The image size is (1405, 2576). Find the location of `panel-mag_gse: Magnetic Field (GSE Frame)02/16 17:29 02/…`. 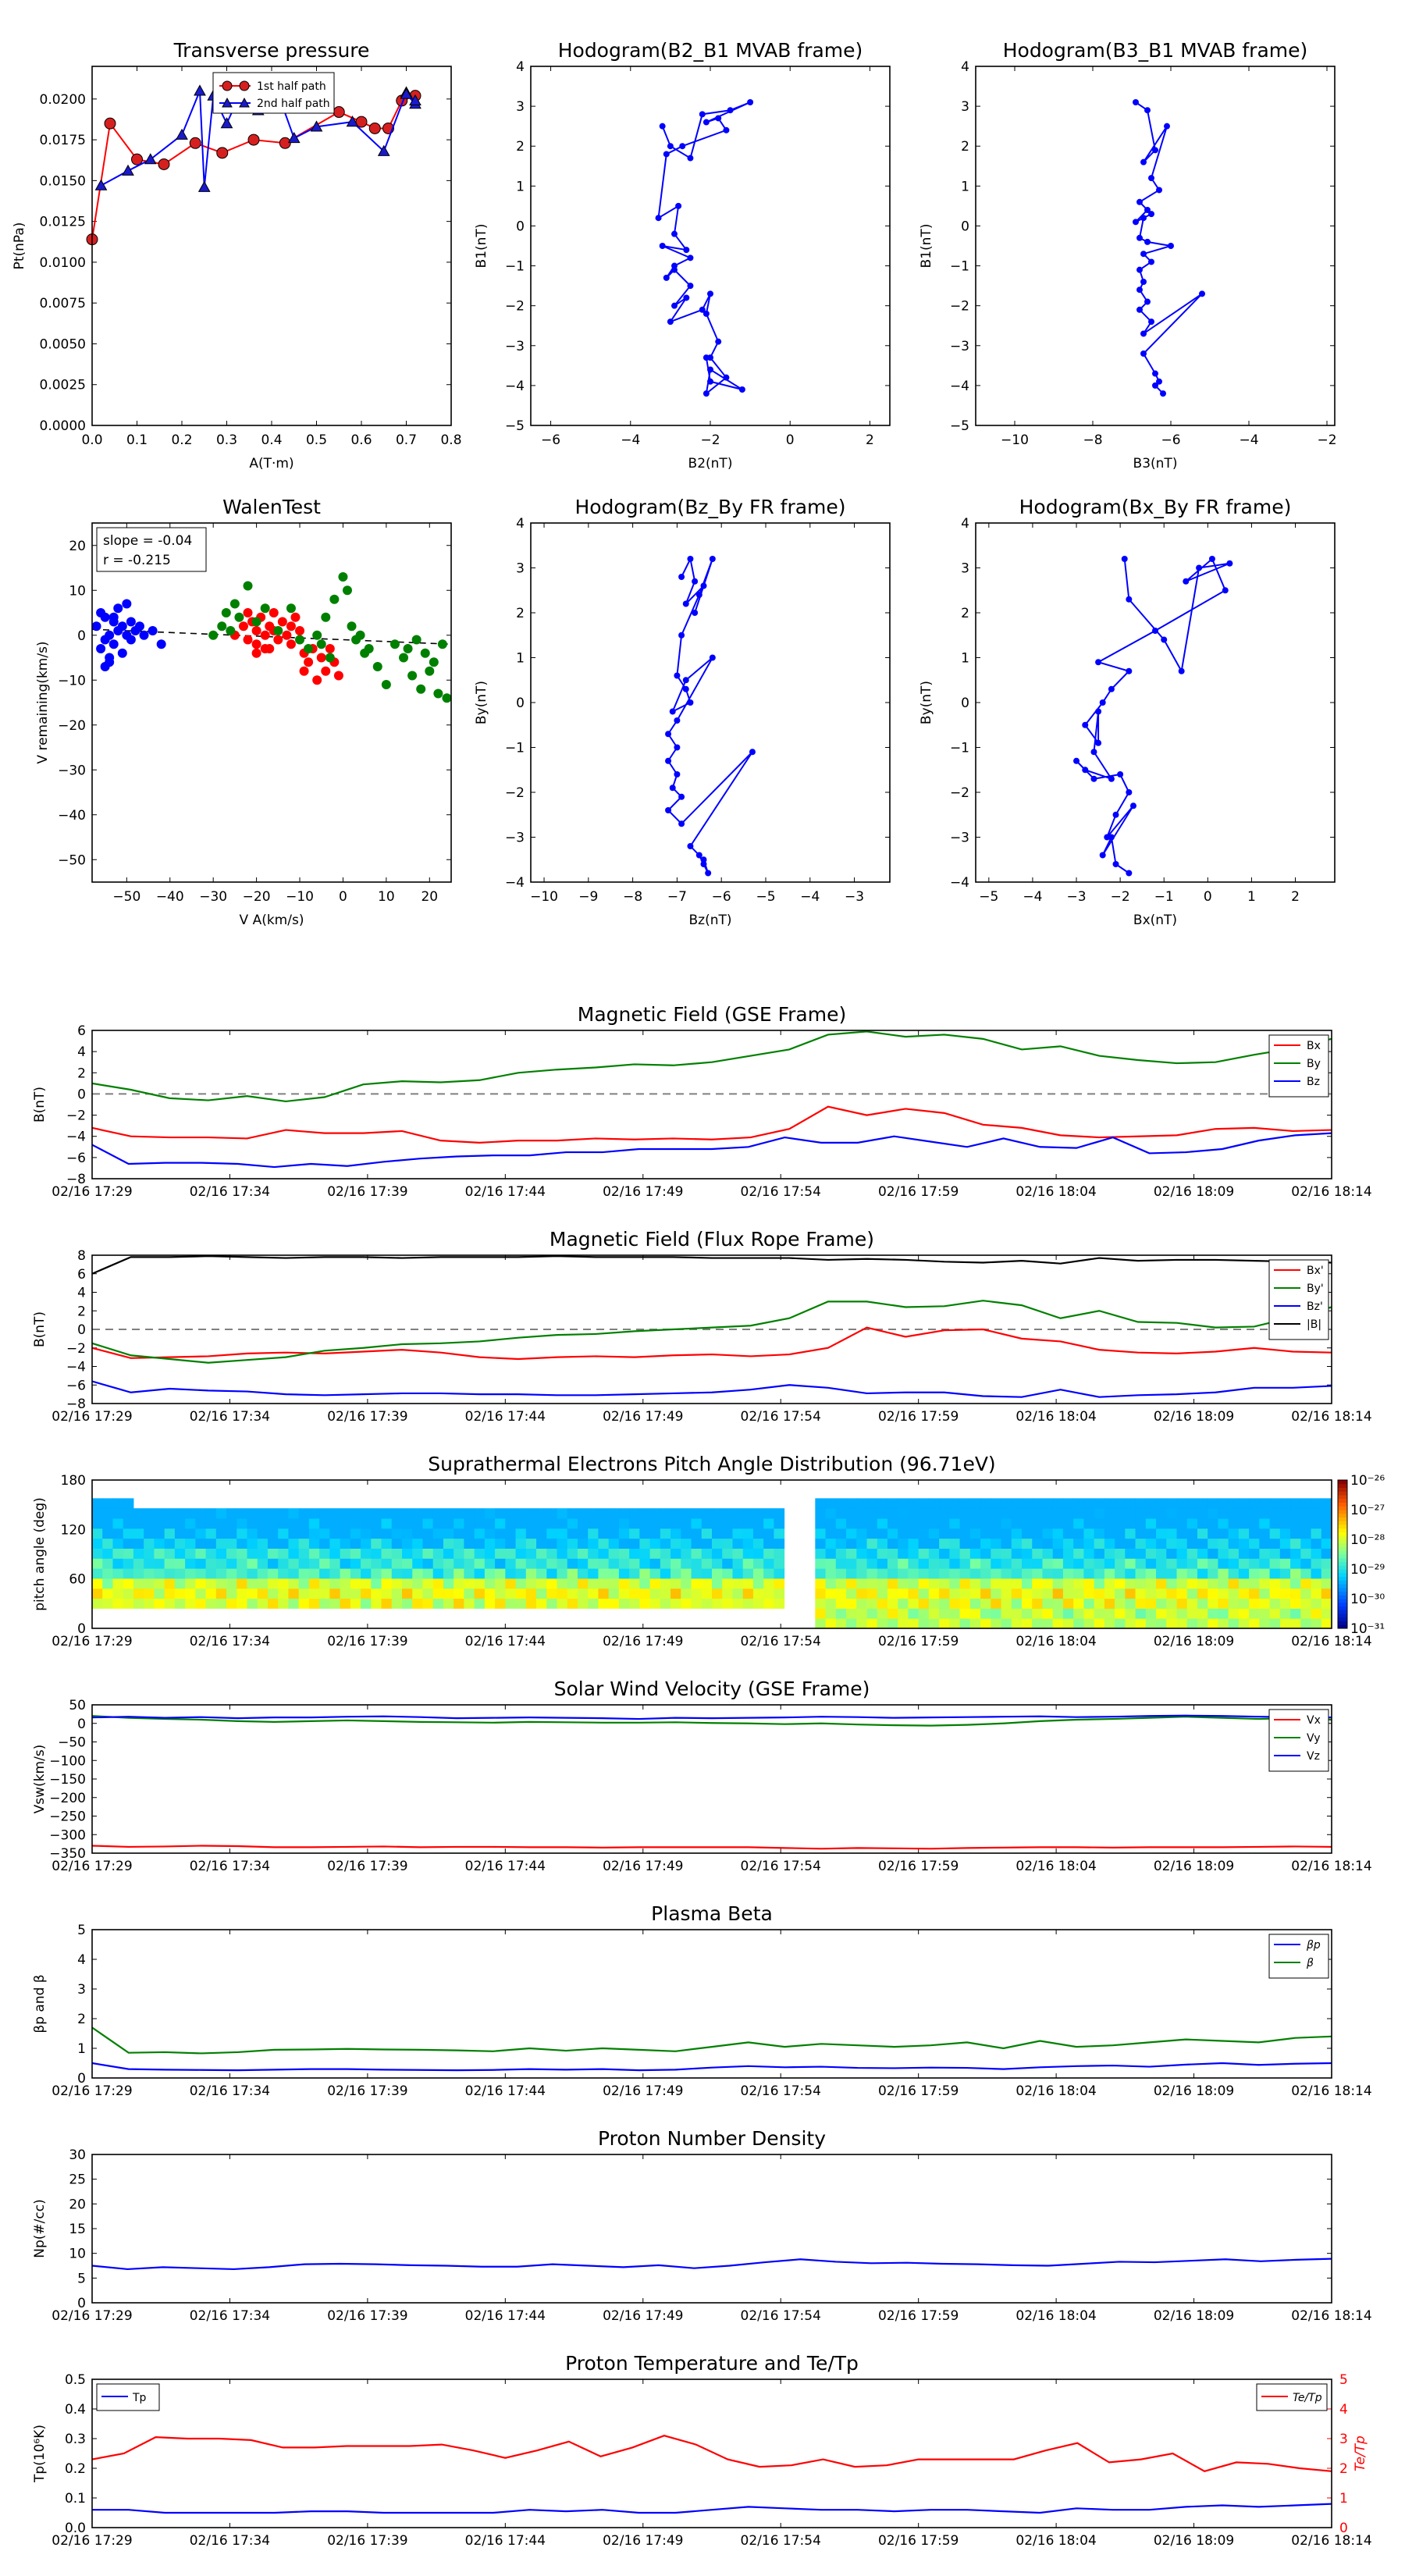

panel-mag_gse: Magnetic Field (GSE Frame)02/16 17:29 02/… is located at coordinates (702, 1101).